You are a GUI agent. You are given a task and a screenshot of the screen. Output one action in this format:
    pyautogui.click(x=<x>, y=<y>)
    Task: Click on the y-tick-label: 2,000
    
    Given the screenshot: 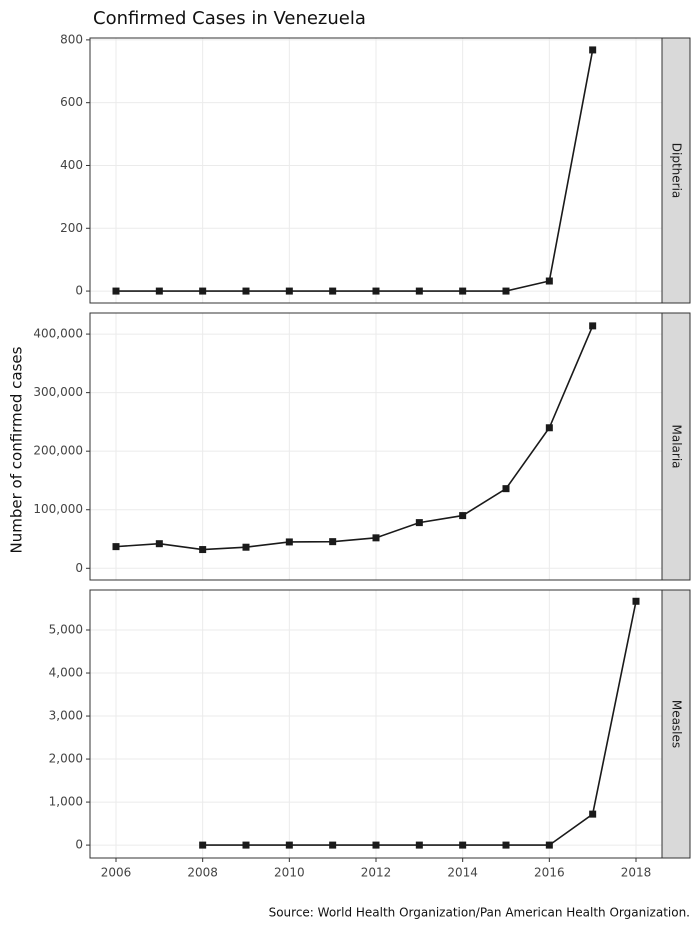 What is the action you would take?
    pyautogui.click(x=66, y=759)
    